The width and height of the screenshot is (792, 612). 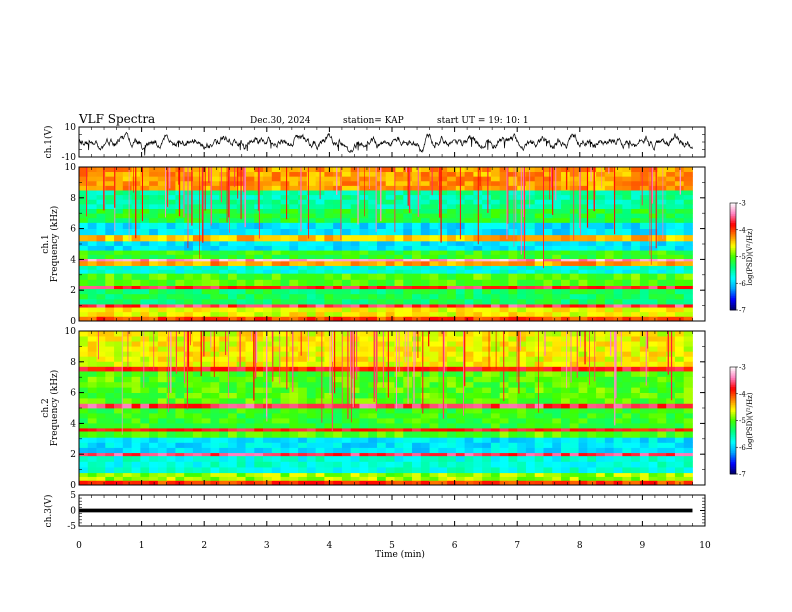 I want to click on colorbar-segment, so click(x=733, y=254).